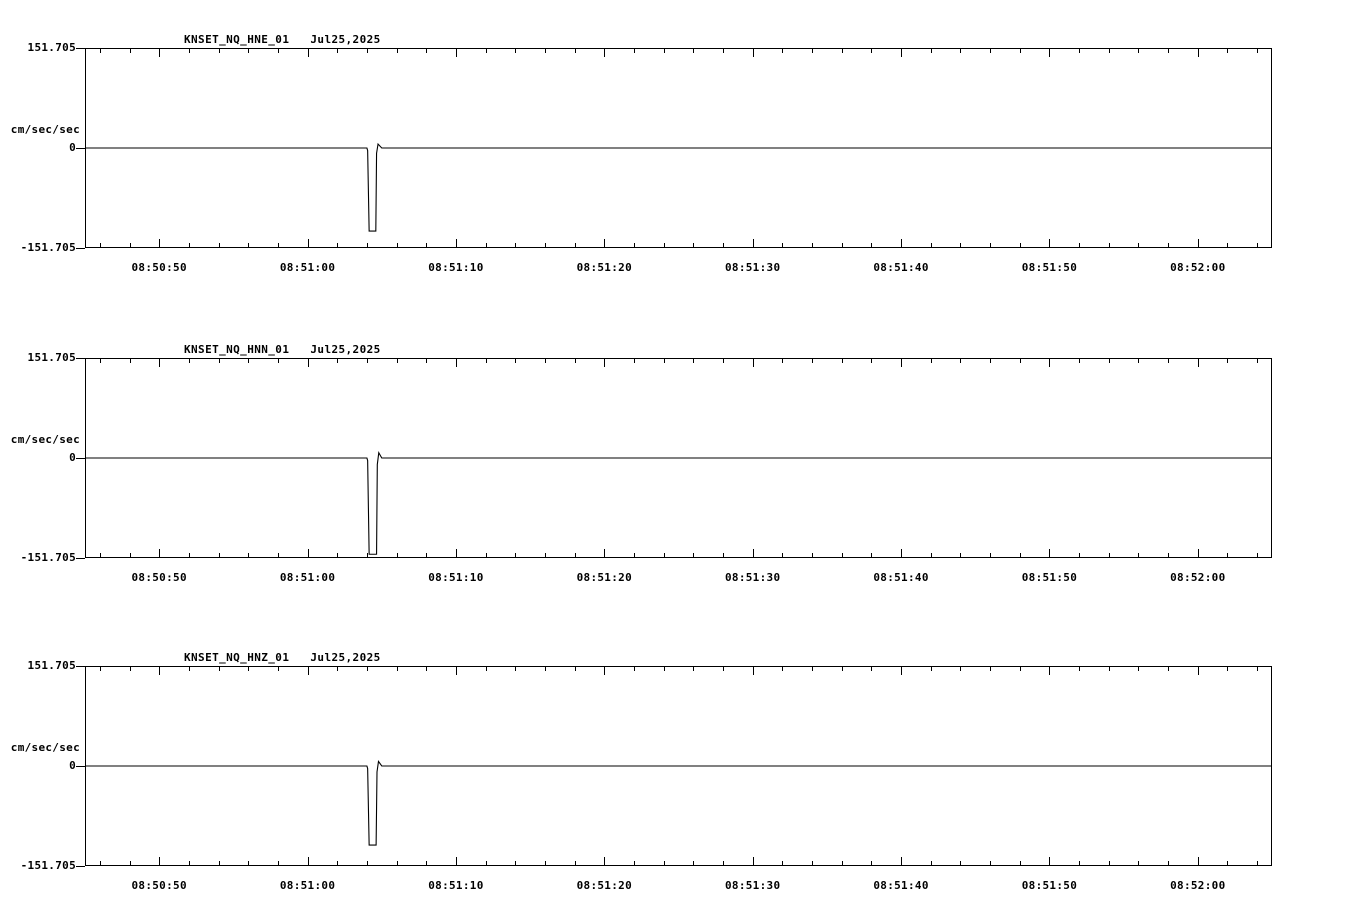 Image resolution: width=1358 pixels, height=924 pixels. What do you see at coordinates (456, 577) in the screenshot?
I see `x-axis-tick-label: 08:51:10` at bounding box center [456, 577].